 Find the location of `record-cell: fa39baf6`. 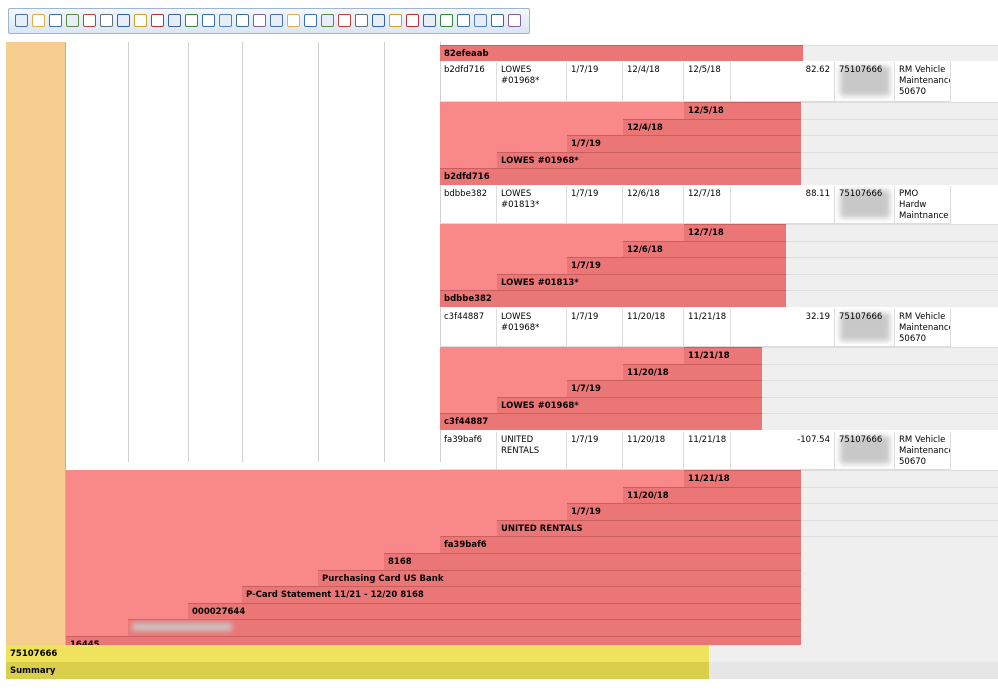

record-cell: fa39baf6 is located at coordinates (468, 451).